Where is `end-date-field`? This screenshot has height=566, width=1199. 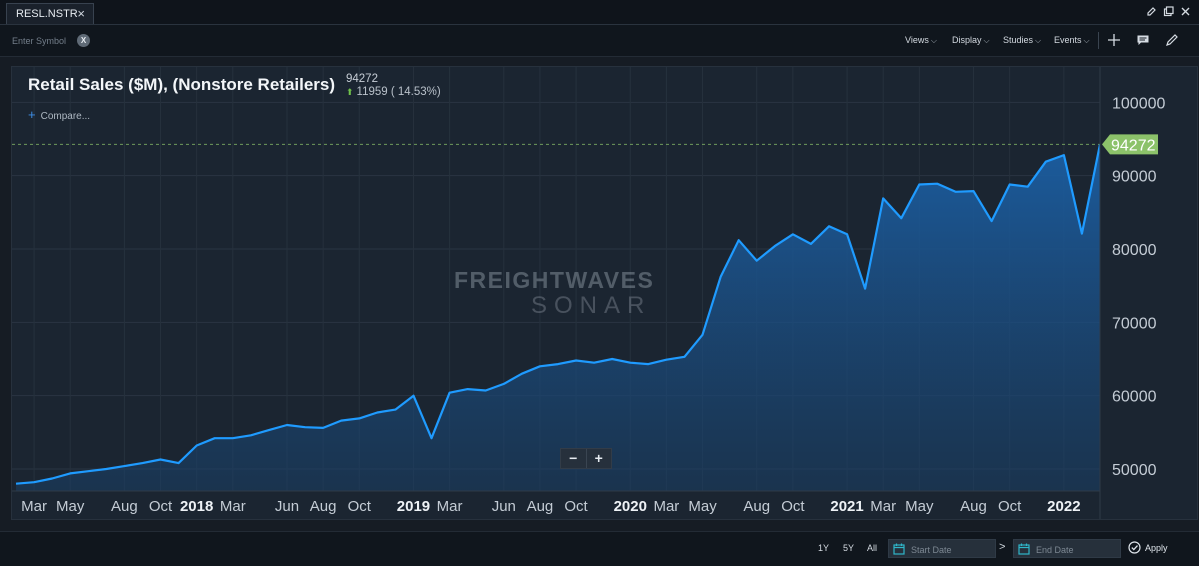 end-date-field is located at coordinates (1067, 548).